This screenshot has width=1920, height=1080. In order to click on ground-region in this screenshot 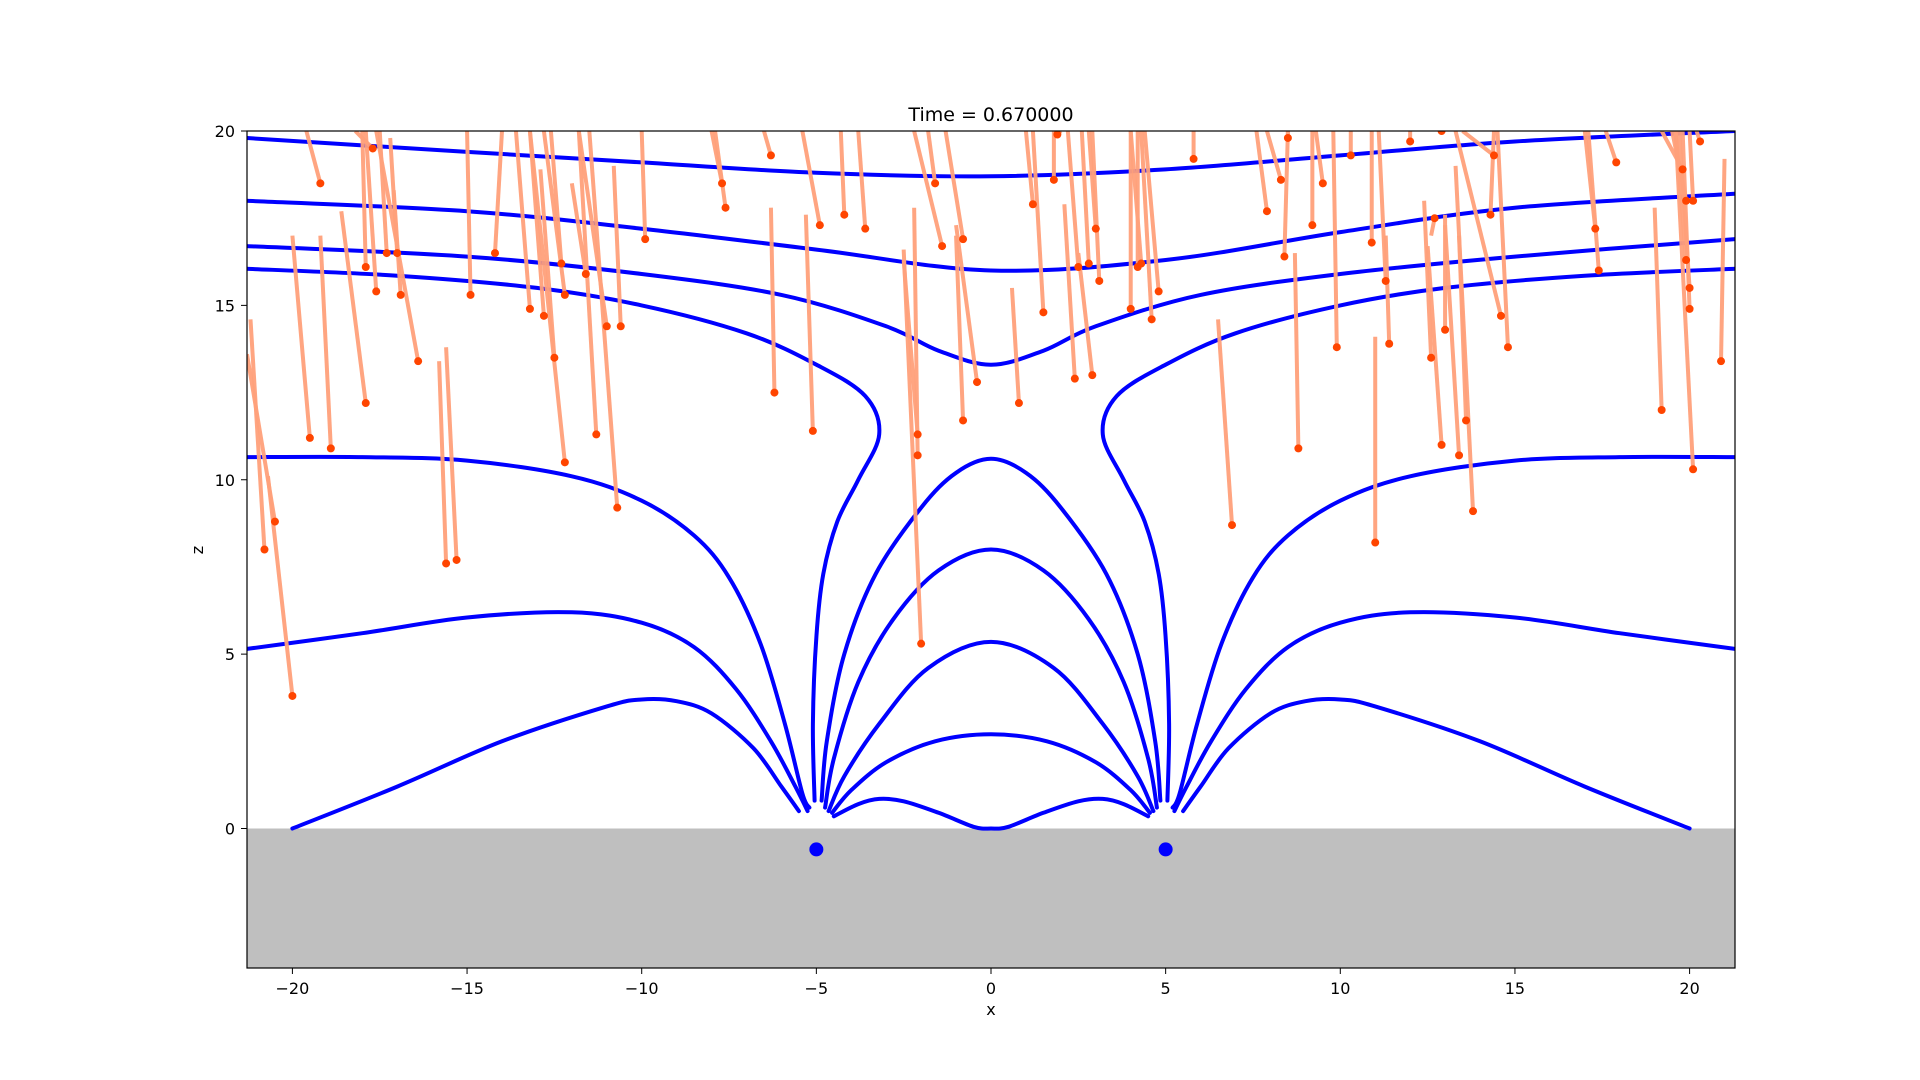, I will do `click(991, 898)`.